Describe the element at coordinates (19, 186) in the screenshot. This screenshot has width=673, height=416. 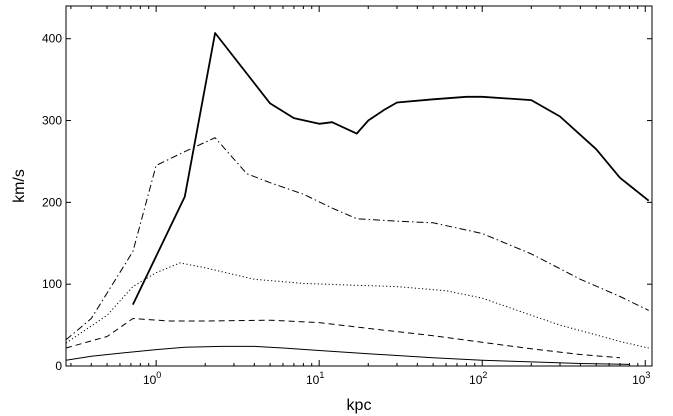
I see `y-axis-label: km/s` at that location.